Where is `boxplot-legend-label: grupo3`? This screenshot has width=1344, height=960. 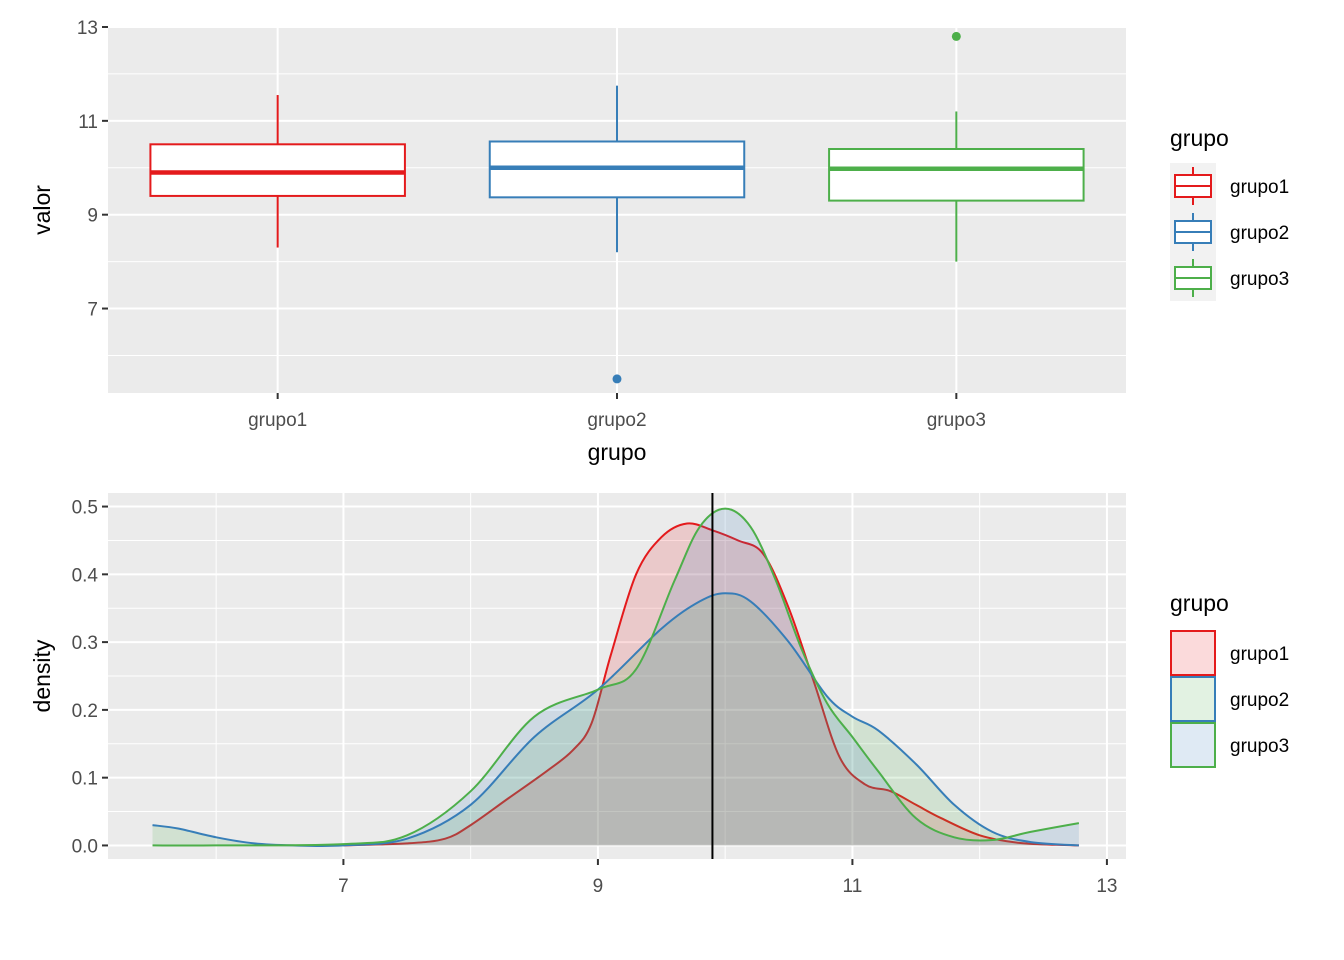 boxplot-legend-label: grupo3 is located at coordinates (1259, 279).